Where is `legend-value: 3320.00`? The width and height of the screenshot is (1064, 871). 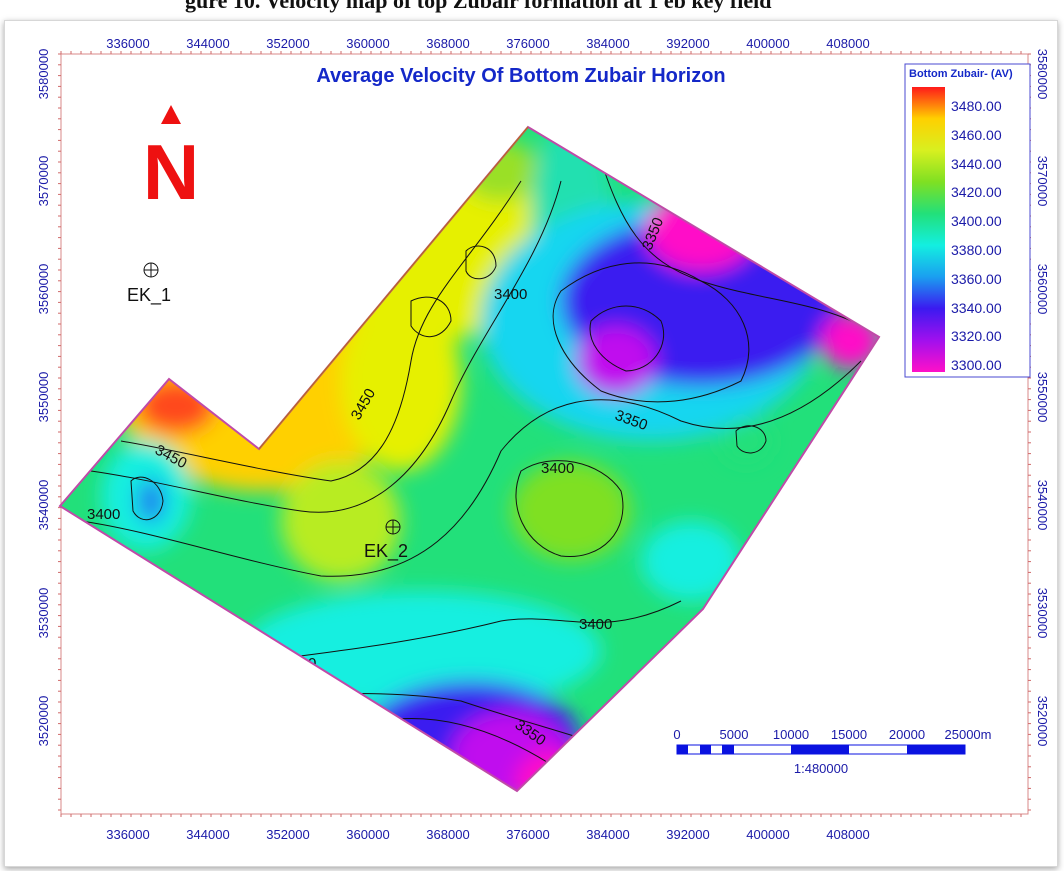
legend-value: 3320.00 is located at coordinates (976, 336).